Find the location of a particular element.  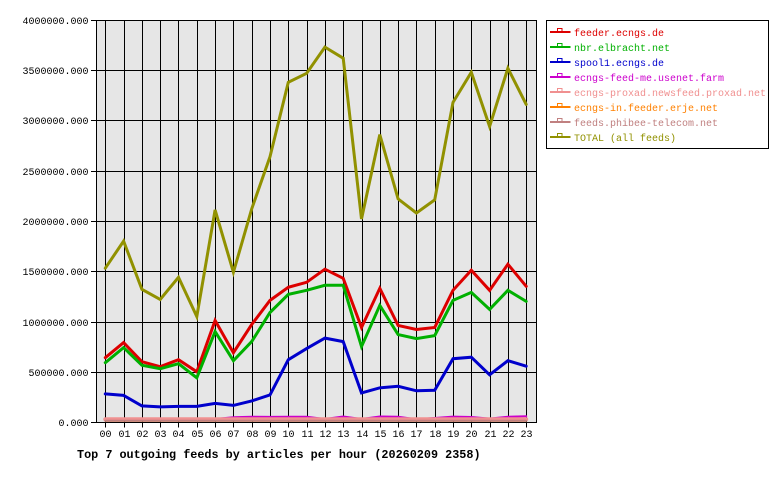

svg-text: 02 is located at coordinates (142, 435).